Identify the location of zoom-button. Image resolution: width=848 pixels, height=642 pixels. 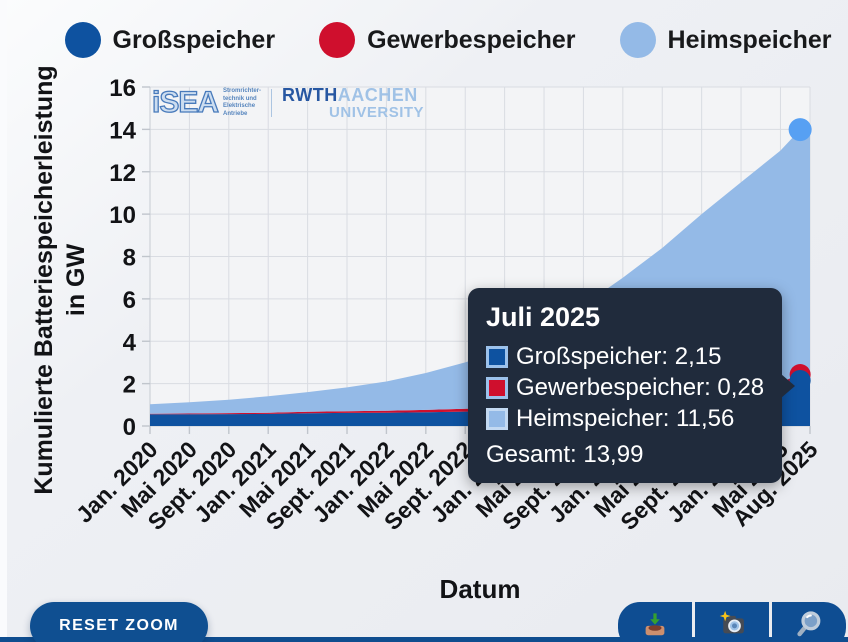
(809, 622).